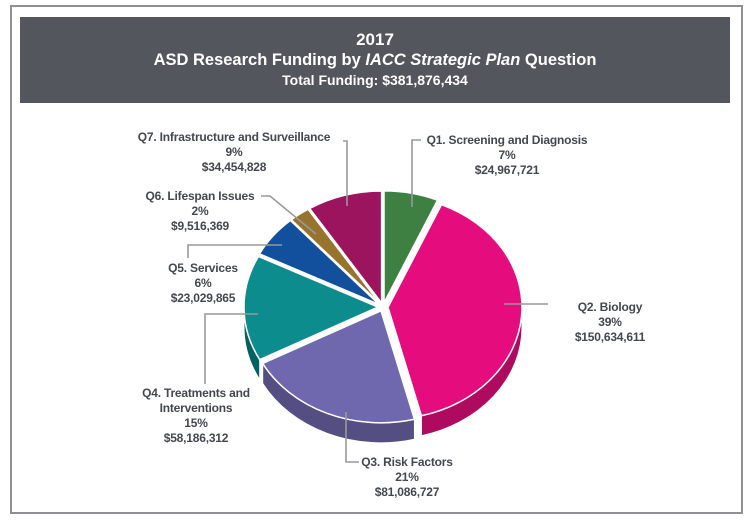  What do you see at coordinates (558, 60) in the screenshot?
I see `chart-title-suffix: Question` at bounding box center [558, 60].